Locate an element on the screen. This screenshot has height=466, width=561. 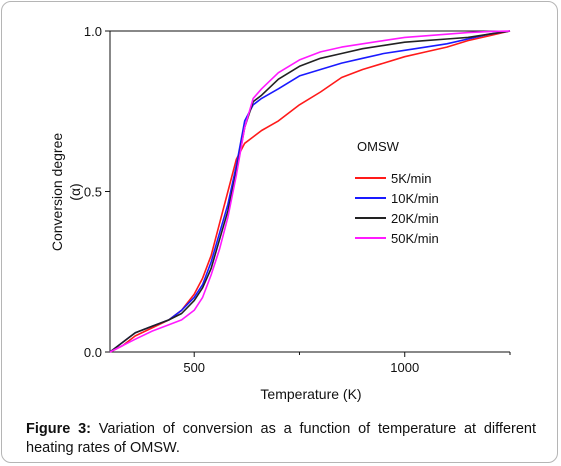
legend-label: 20K/min is located at coordinates (415, 218).